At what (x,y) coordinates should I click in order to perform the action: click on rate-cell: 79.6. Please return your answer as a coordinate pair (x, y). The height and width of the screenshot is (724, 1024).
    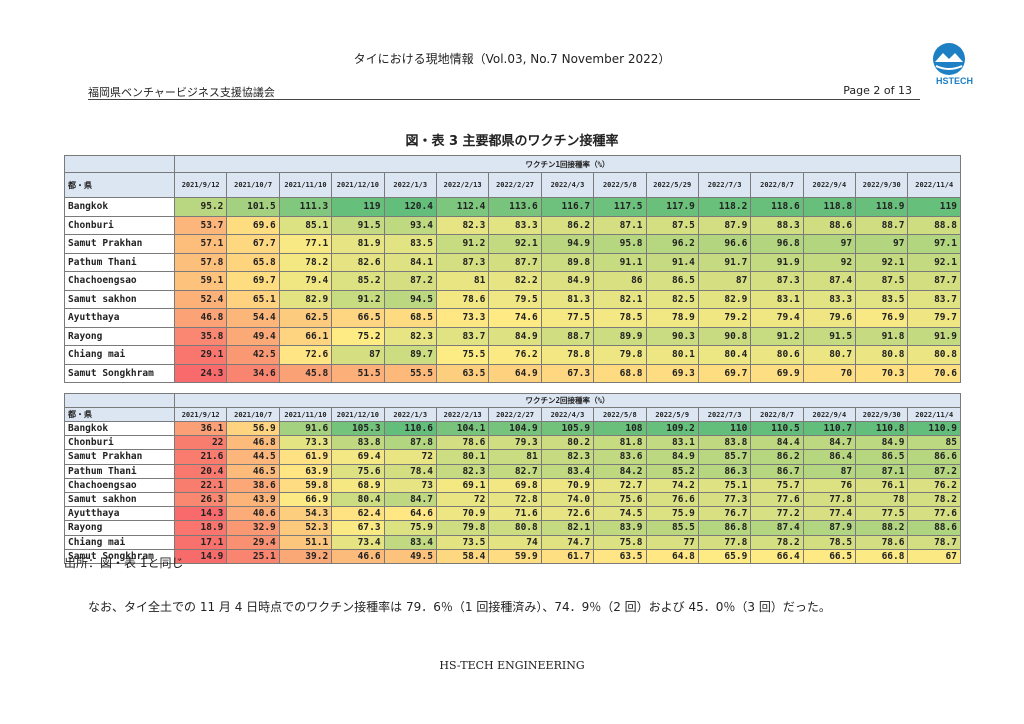
    Looking at the image, I should click on (829, 318).